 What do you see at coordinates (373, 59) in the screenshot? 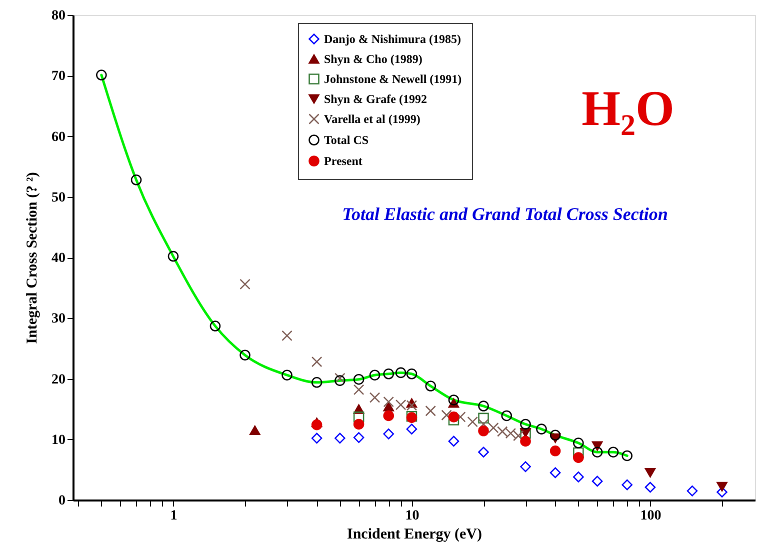
I see `legend-label: Shyn & Cho (1989)` at bounding box center [373, 59].